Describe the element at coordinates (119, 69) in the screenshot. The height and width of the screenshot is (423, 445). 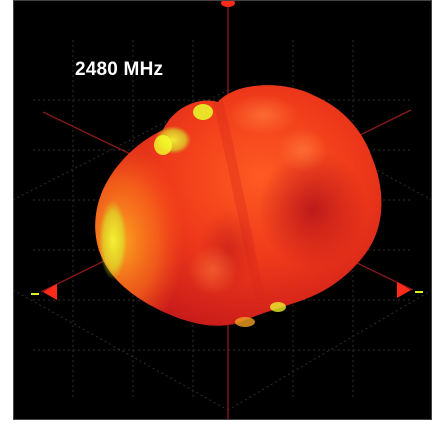
I see `frequency-label: 2480 MHz` at that location.